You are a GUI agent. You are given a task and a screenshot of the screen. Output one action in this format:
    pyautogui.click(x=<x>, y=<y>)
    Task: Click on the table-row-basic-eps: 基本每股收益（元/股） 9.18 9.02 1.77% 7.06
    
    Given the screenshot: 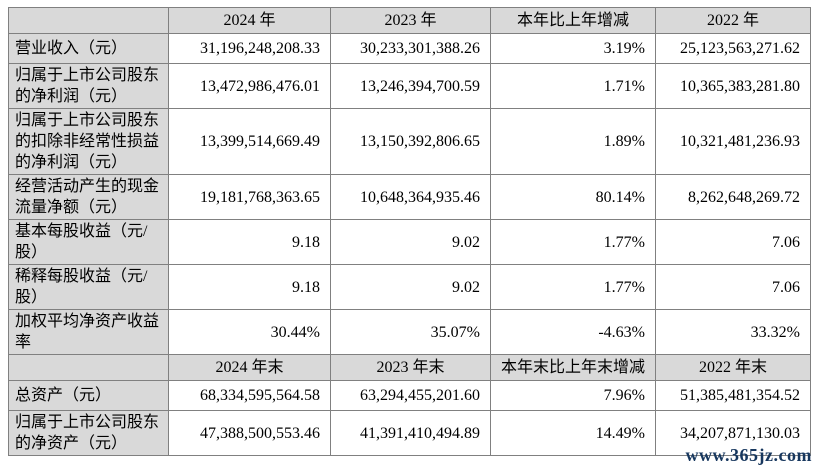 What is the action you would take?
    pyautogui.click(x=409, y=242)
    